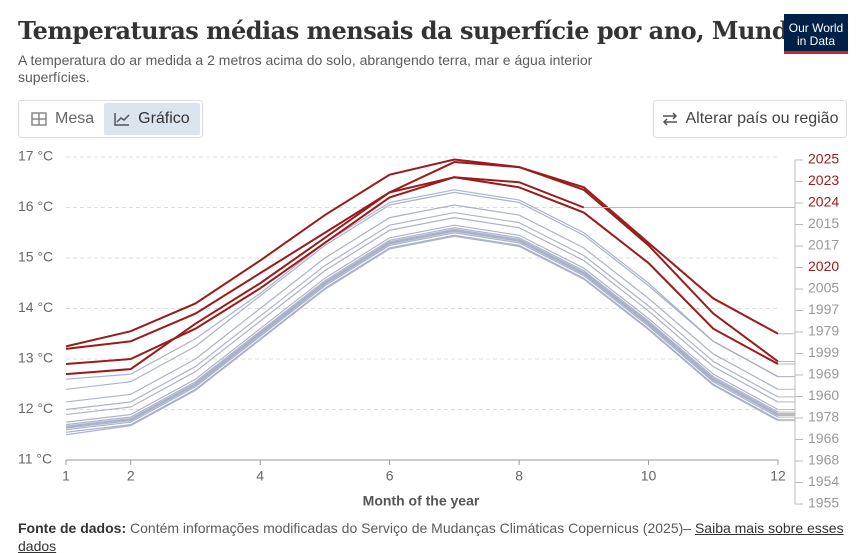 This screenshot has width=863, height=553. What do you see at coordinates (519, 476) in the screenshot?
I see `x-tick-label: 8` at bounding box center [519, 476].